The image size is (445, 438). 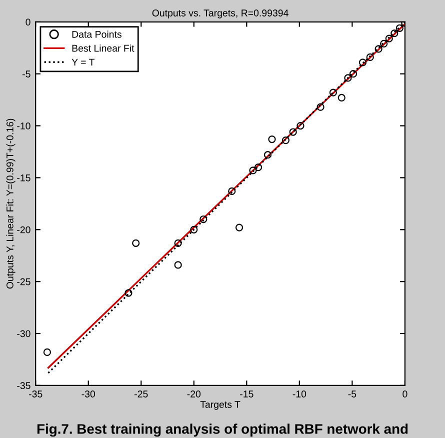 I want to click on y-tick-label: -5, so click(x=26, y=74).